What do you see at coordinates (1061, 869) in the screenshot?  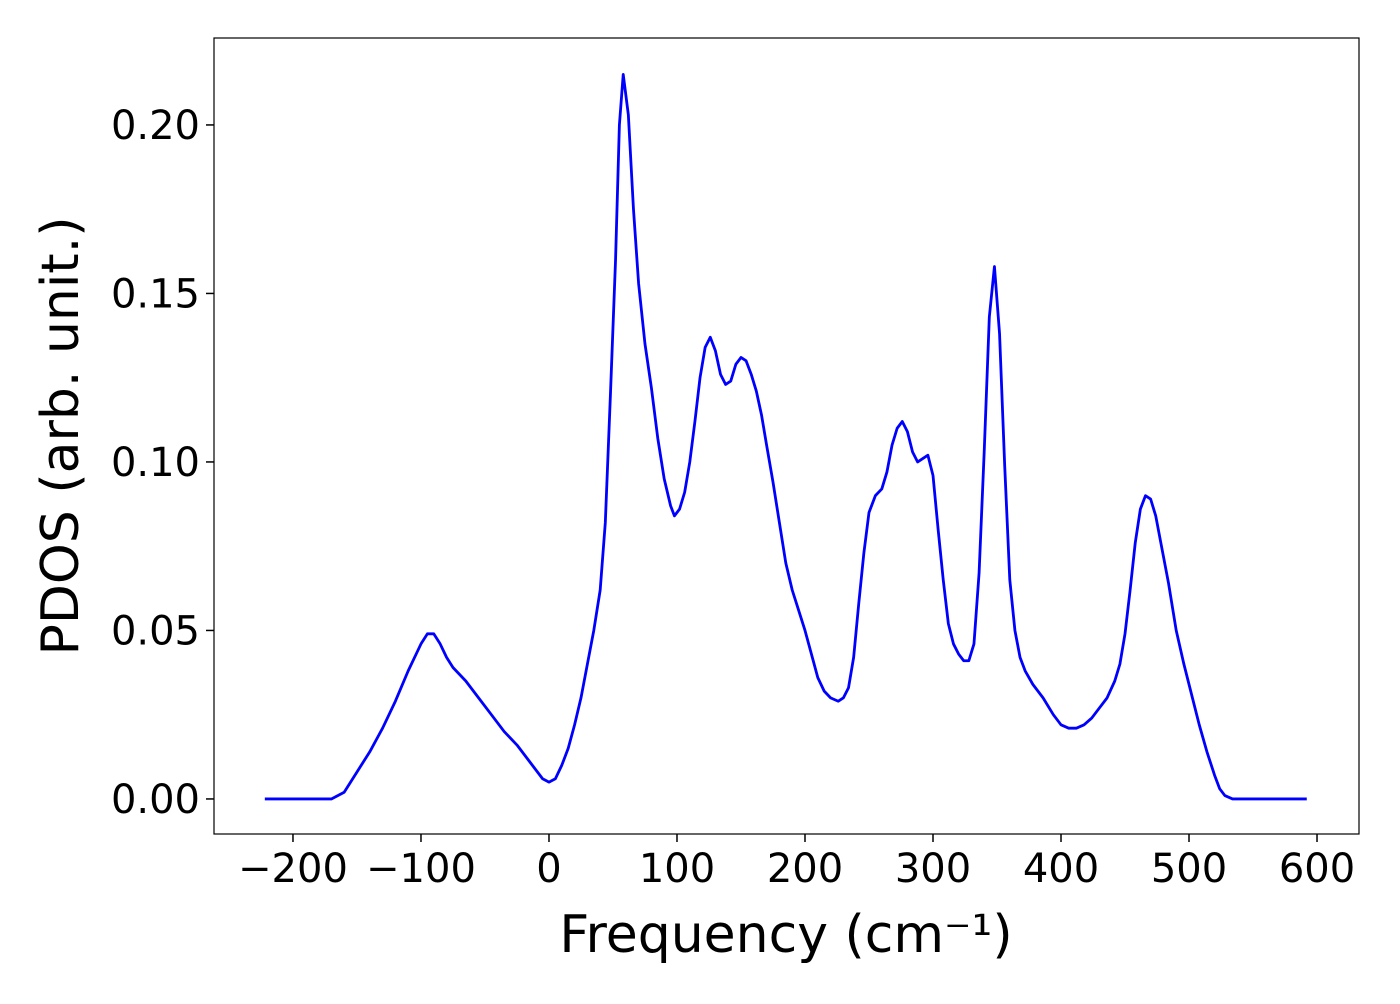 I see `x-tick-label: 400` at bounding box center [1061, 869].